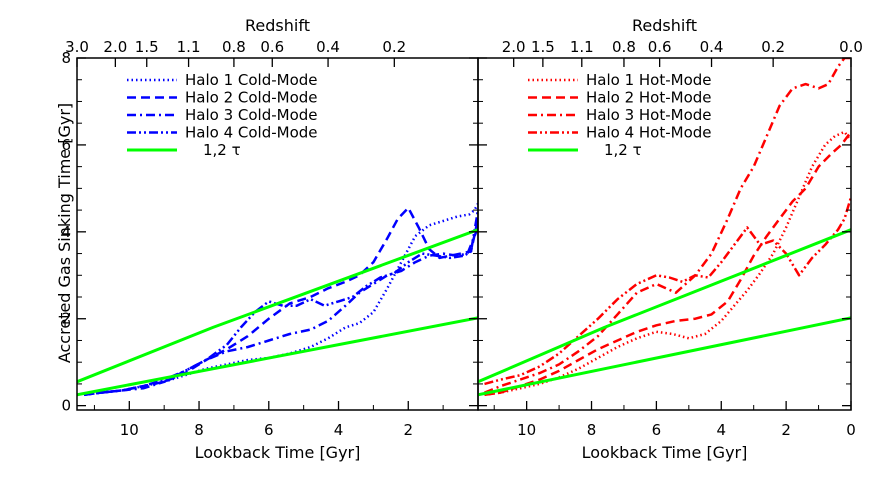  I want to click on legend-label: Halo 2 Hot-Mode, so click(649, 98).